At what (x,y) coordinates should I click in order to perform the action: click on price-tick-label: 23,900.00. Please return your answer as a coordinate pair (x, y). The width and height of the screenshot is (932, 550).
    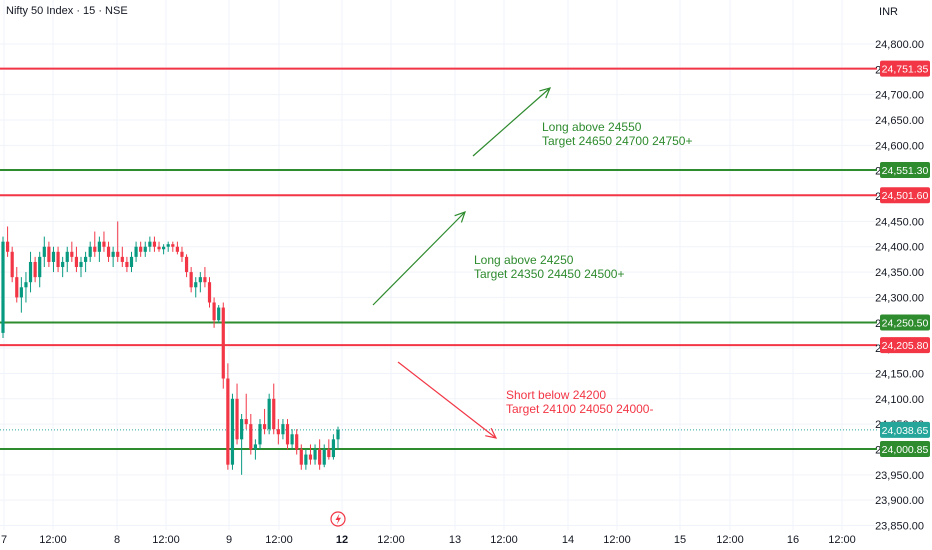
    Looking at the image, I should click on (899, 501).